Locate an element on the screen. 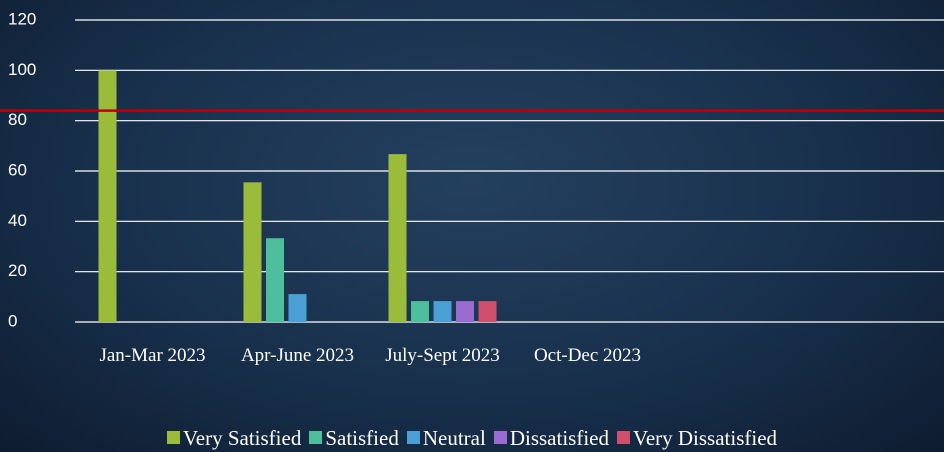 The height and width of the screenshot is (452, 944). legend-label: Dissatisfied is located at coordinates (559, 438).